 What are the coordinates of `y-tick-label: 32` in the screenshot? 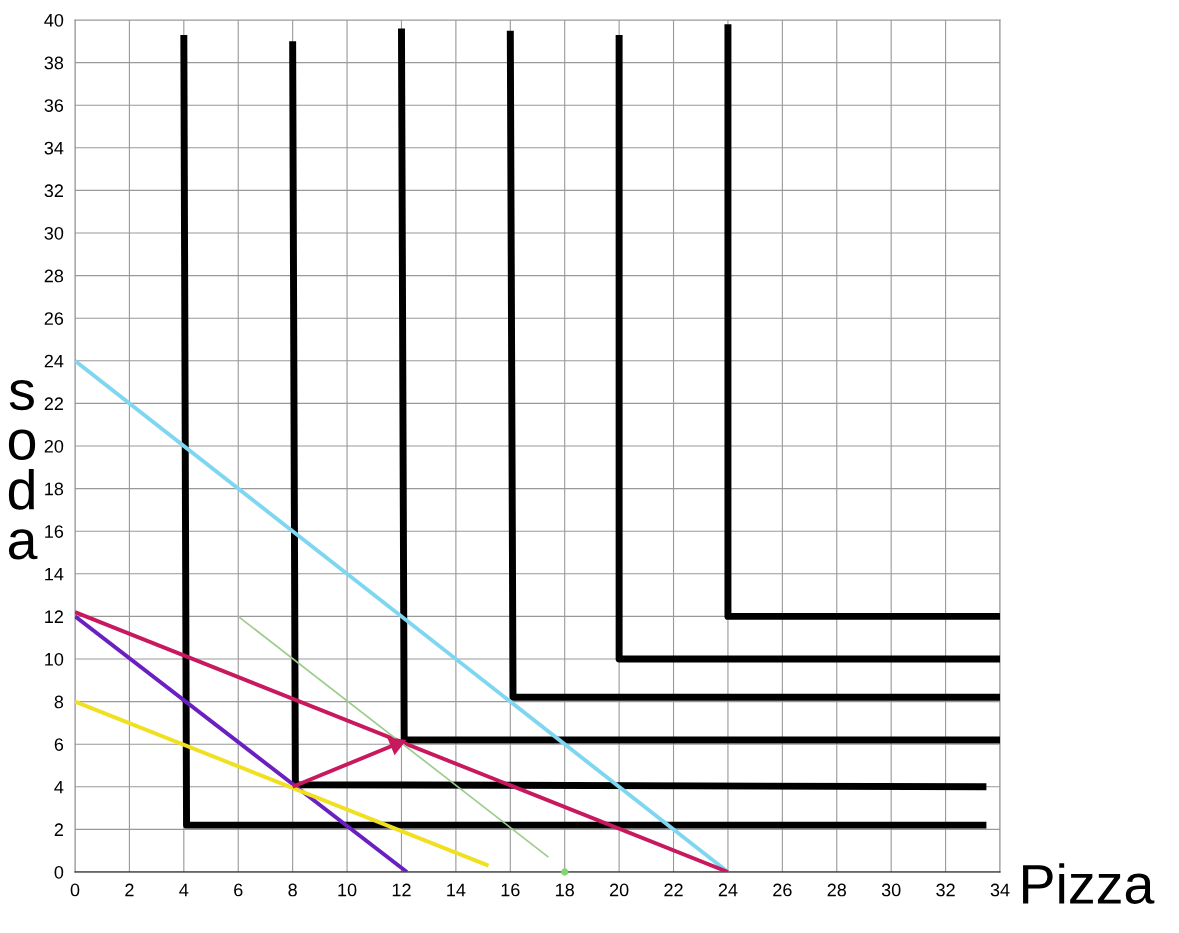 It's located at (53, 191).